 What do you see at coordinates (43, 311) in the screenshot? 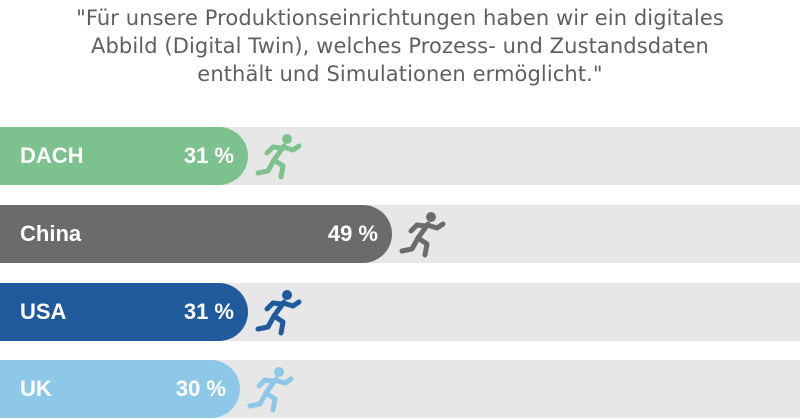
I see `category-label: USA` at bounding box center [43, 311].